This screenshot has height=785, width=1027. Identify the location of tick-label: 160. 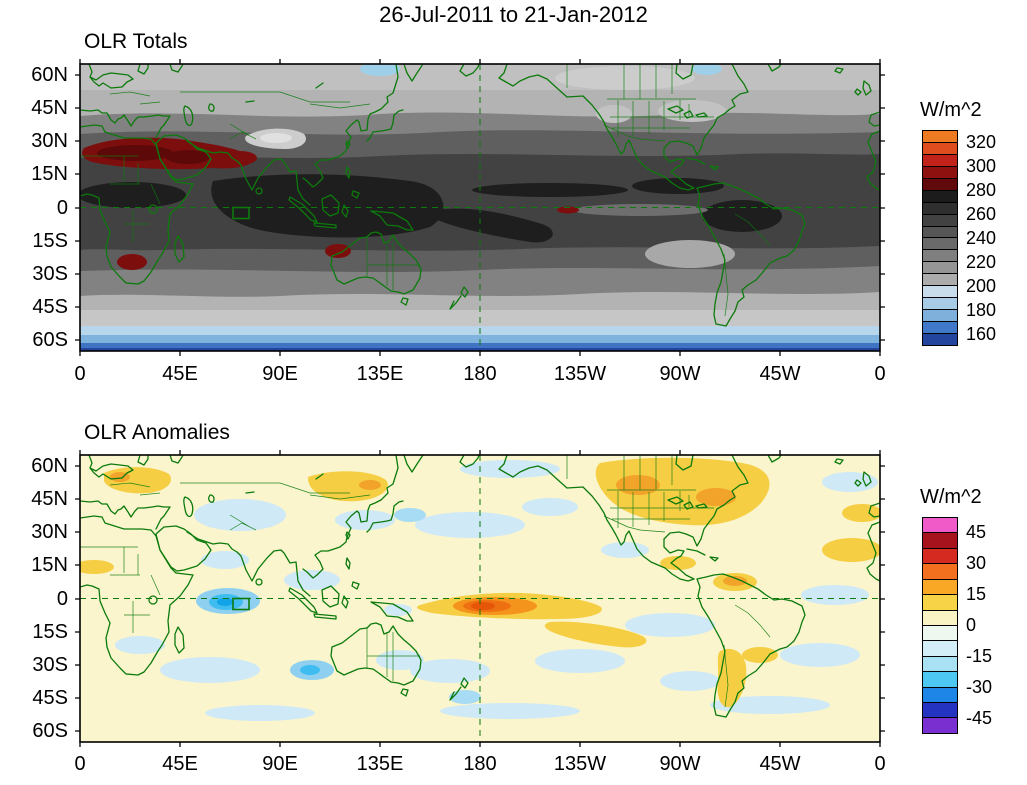
(981, 334).